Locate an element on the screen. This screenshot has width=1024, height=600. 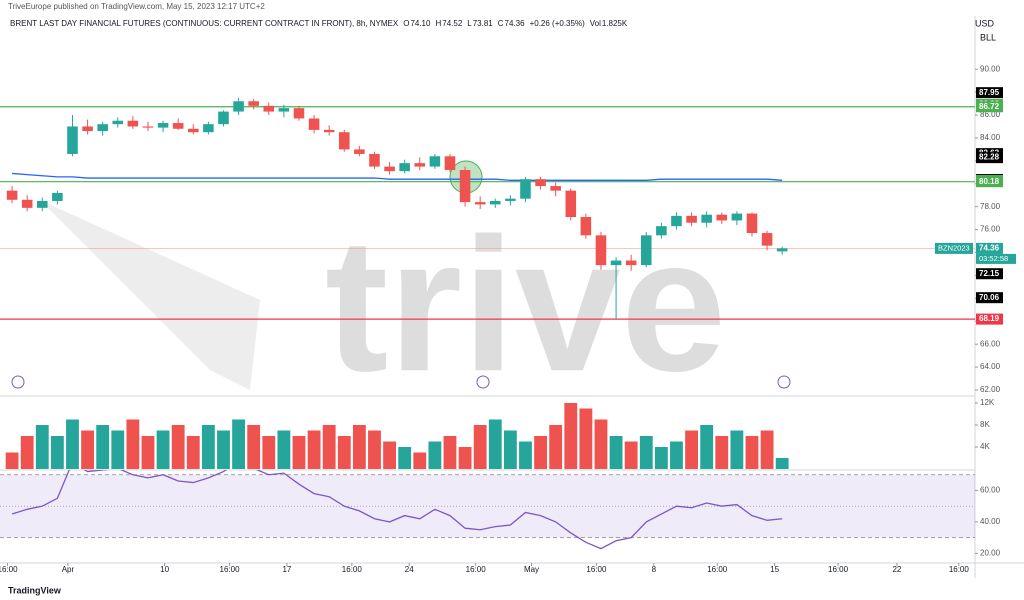
price-label: 86.72 is located at coordinates (989, 106).